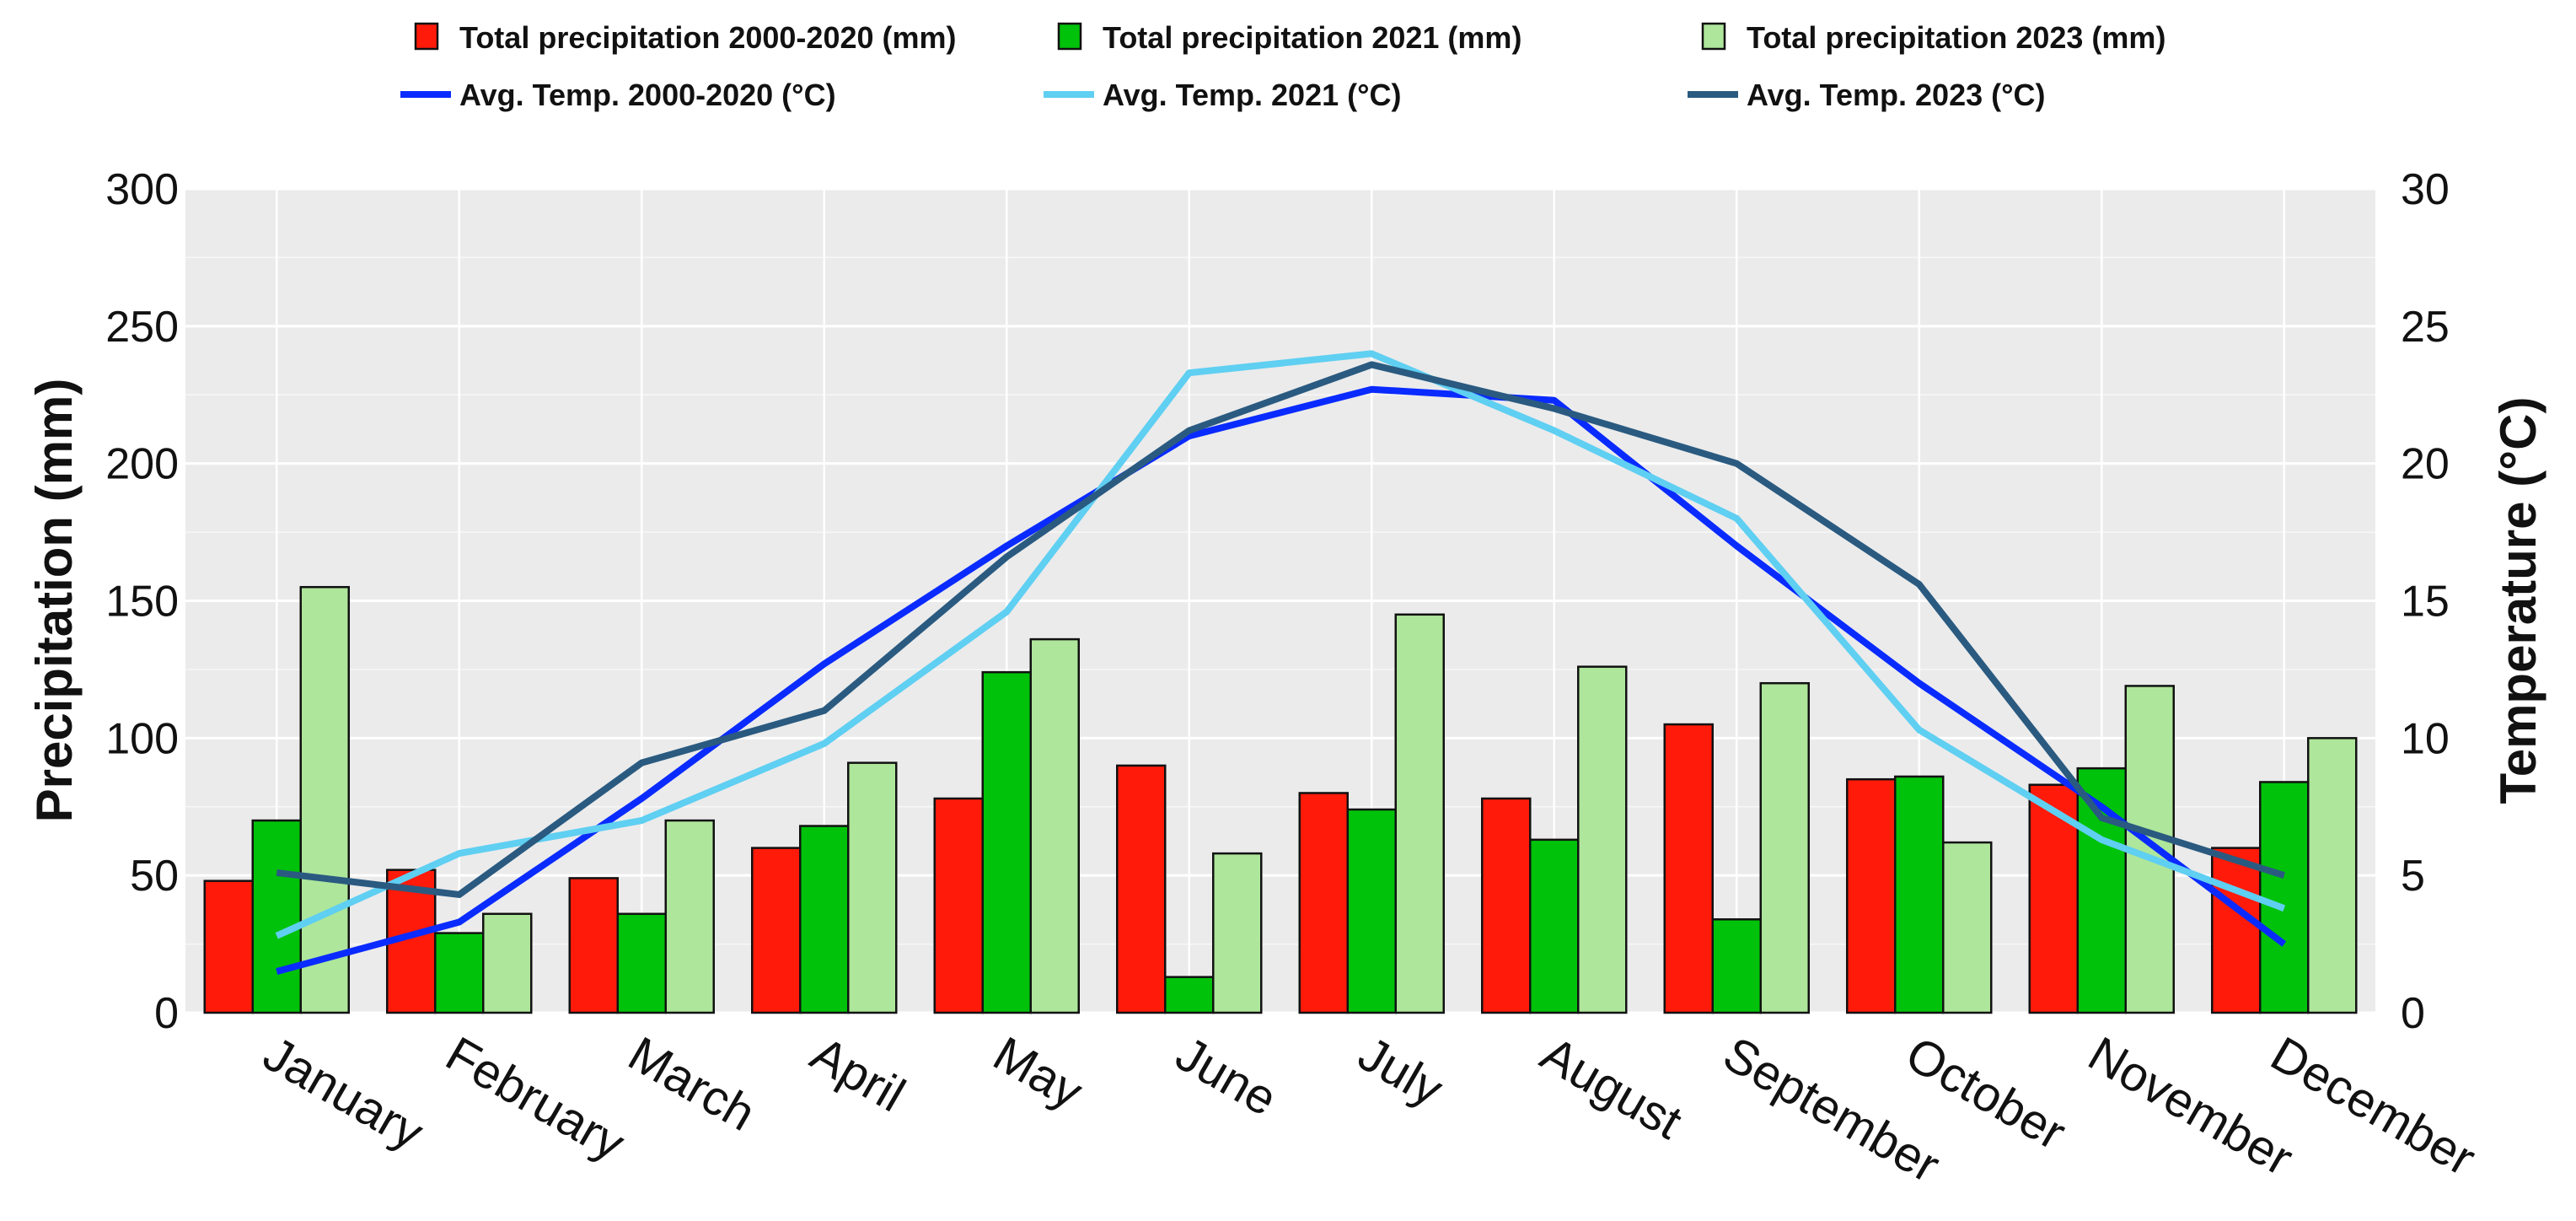  Describe the element at coordinates (535, 1099) in the screenshot. I see `x-tick-february: February` at that location.